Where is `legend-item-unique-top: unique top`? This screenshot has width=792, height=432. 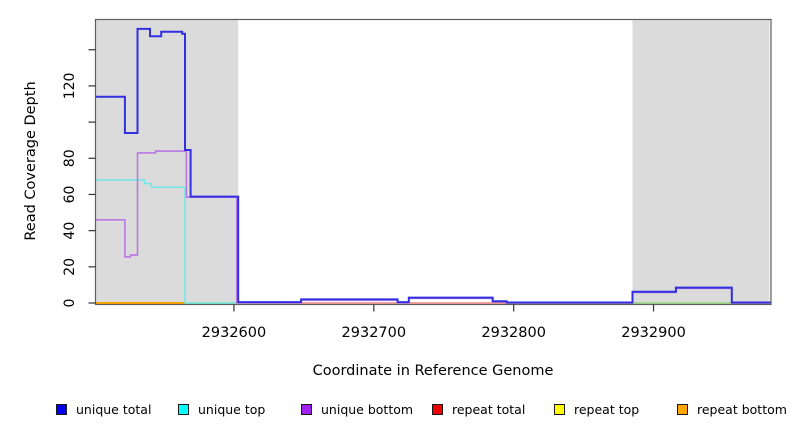 legend-item-unique-top: unique top is located at coordinates (221, 409).